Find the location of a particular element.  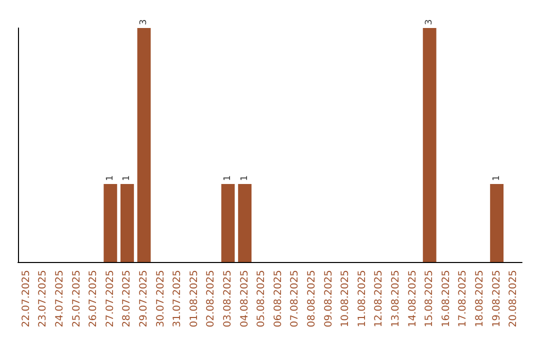

x-tick-label: 09.08.2025 is located at coordinates (328, 299).